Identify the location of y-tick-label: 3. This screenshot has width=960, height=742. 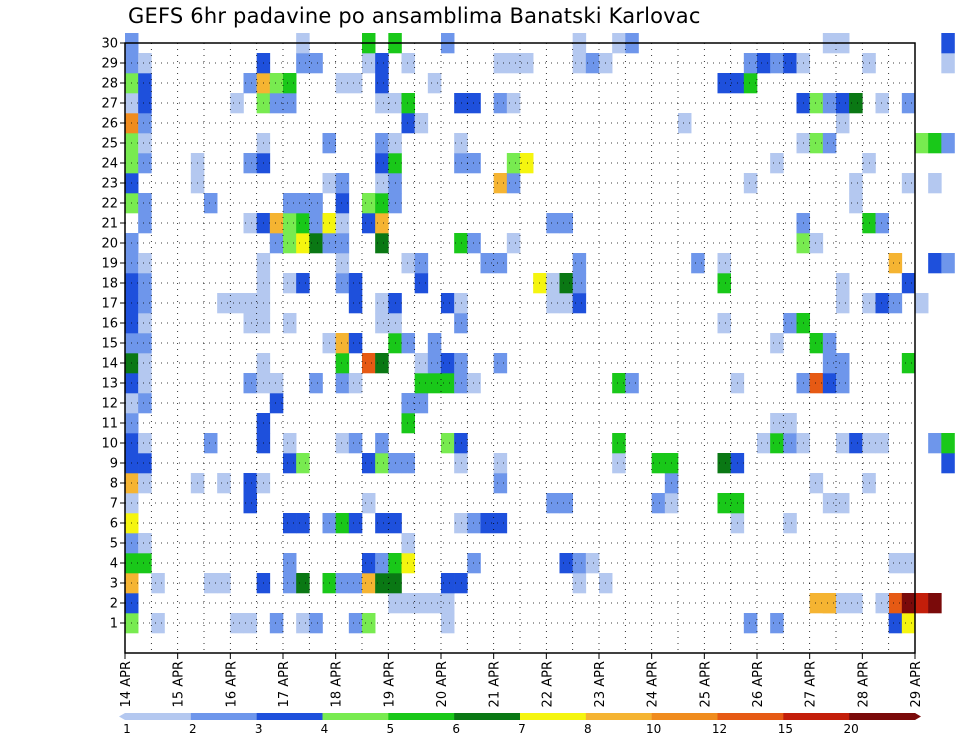
(114, 584).